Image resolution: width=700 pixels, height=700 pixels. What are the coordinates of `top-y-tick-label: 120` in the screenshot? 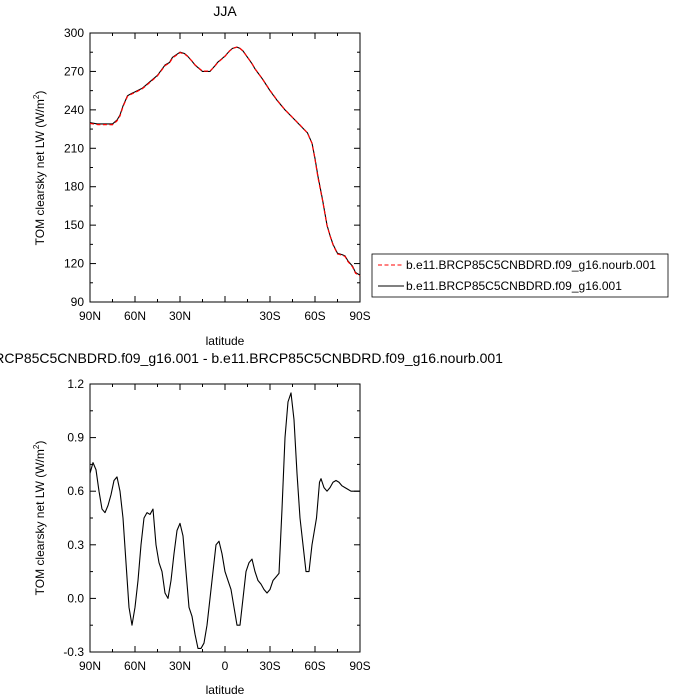 It's located at (74, 264).